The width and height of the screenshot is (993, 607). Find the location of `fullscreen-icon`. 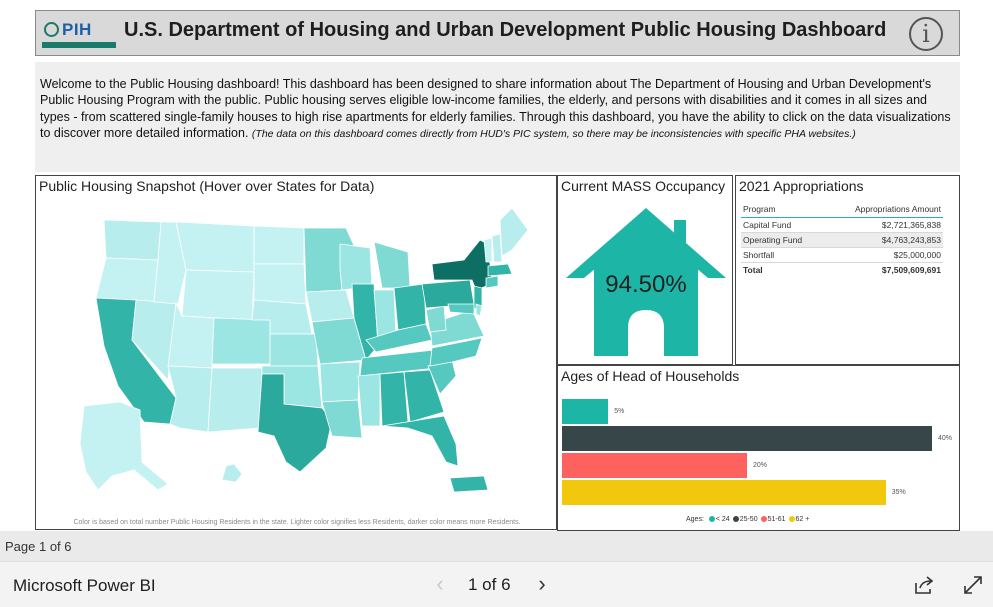

fullscreen-icon is located at coordinates (973, 585).